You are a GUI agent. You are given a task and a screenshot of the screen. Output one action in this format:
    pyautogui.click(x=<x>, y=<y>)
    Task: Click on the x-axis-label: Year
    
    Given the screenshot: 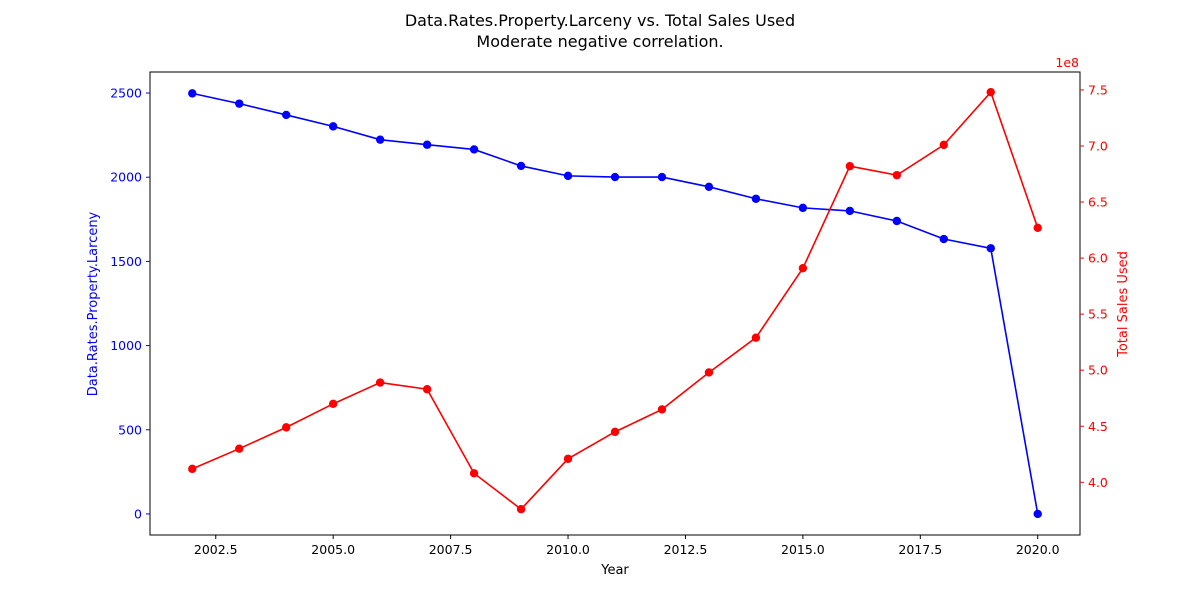 What is the action you would take?
    pyautogui.click(x=614, y=570)
    